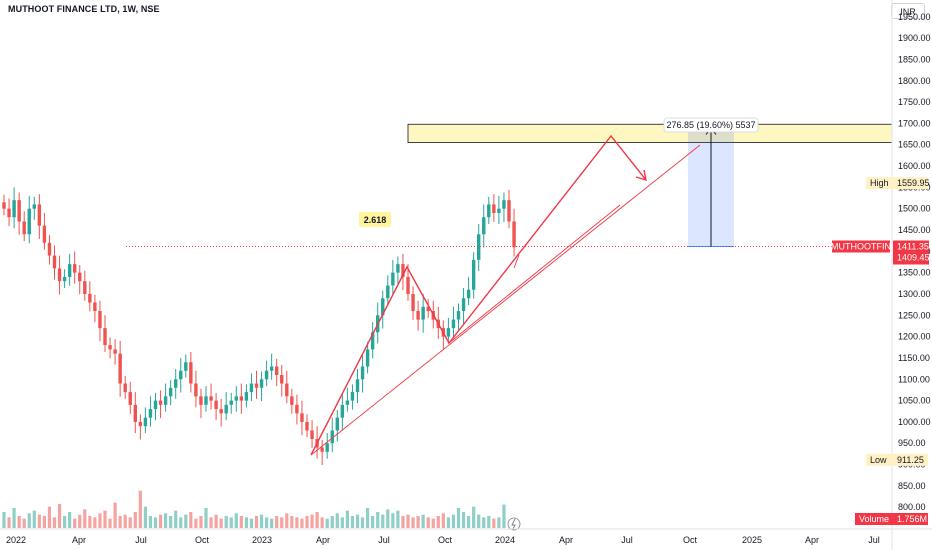  Describe the element at coordinates (513, 524) in the screenshot. I see `lightning-glyph` at that location.